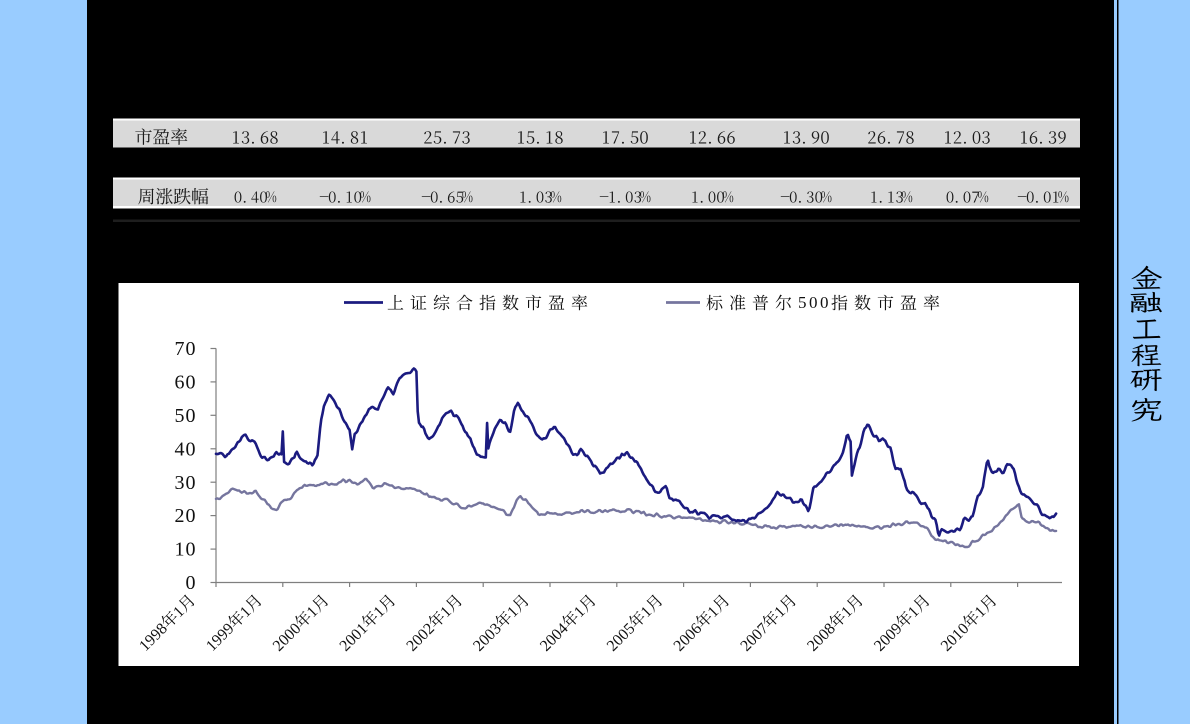  What do you see at coordinates (186, 349) in the screenshot?
I see `svg-text: 70` at bounding box center [186, 349].